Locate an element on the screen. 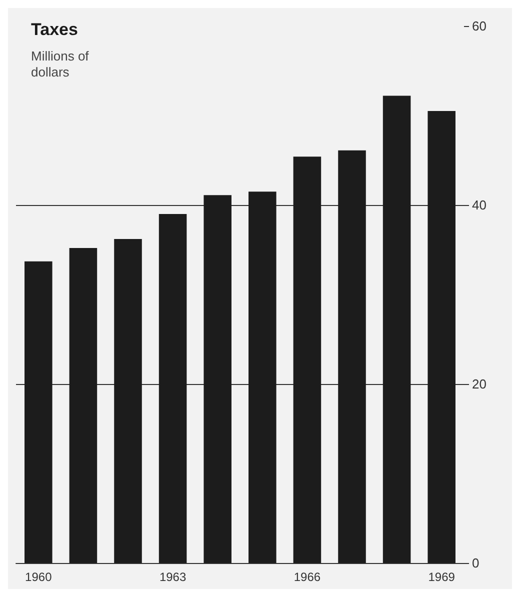  x-tick-label: 1969 is located at coordinates (442, 577).